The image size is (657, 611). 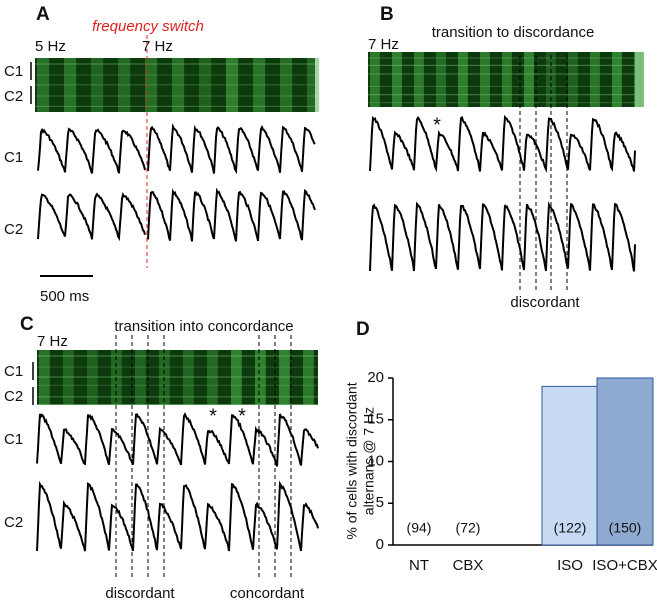 What do you see at coordinates (513, 32) in the screenshot?
I see `panel-title: transition to discordance` at bounding box center [513, 32].